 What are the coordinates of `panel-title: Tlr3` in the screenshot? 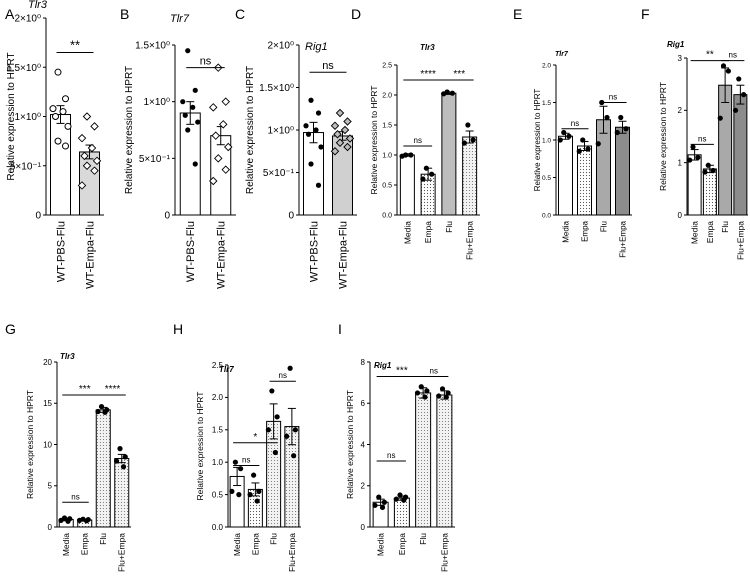 It's located at (427, 47).